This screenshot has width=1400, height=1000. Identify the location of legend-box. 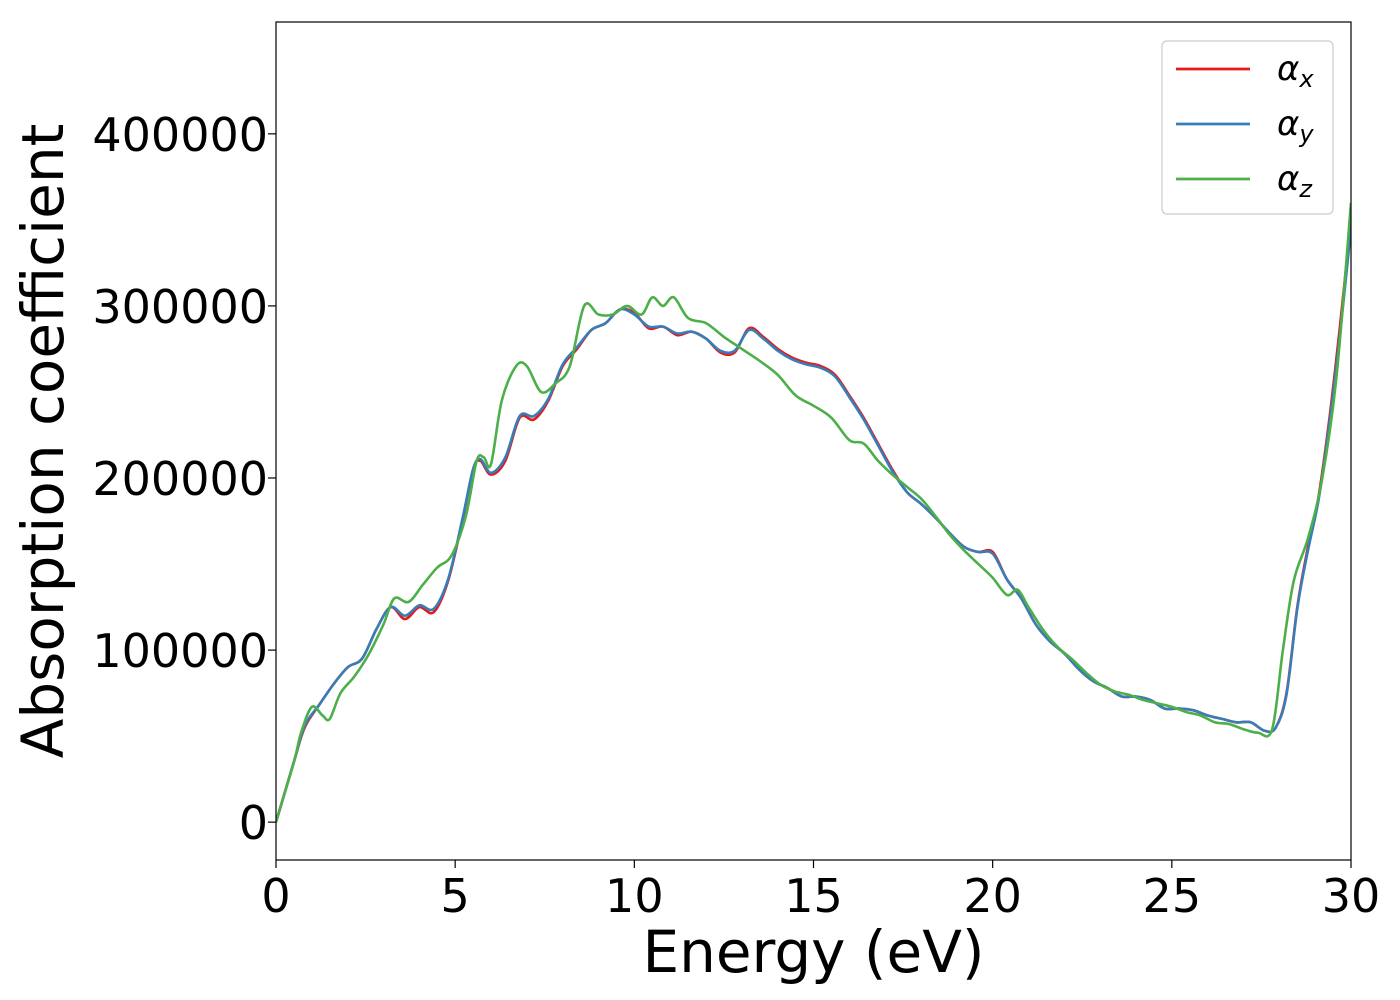
(1247, 127).